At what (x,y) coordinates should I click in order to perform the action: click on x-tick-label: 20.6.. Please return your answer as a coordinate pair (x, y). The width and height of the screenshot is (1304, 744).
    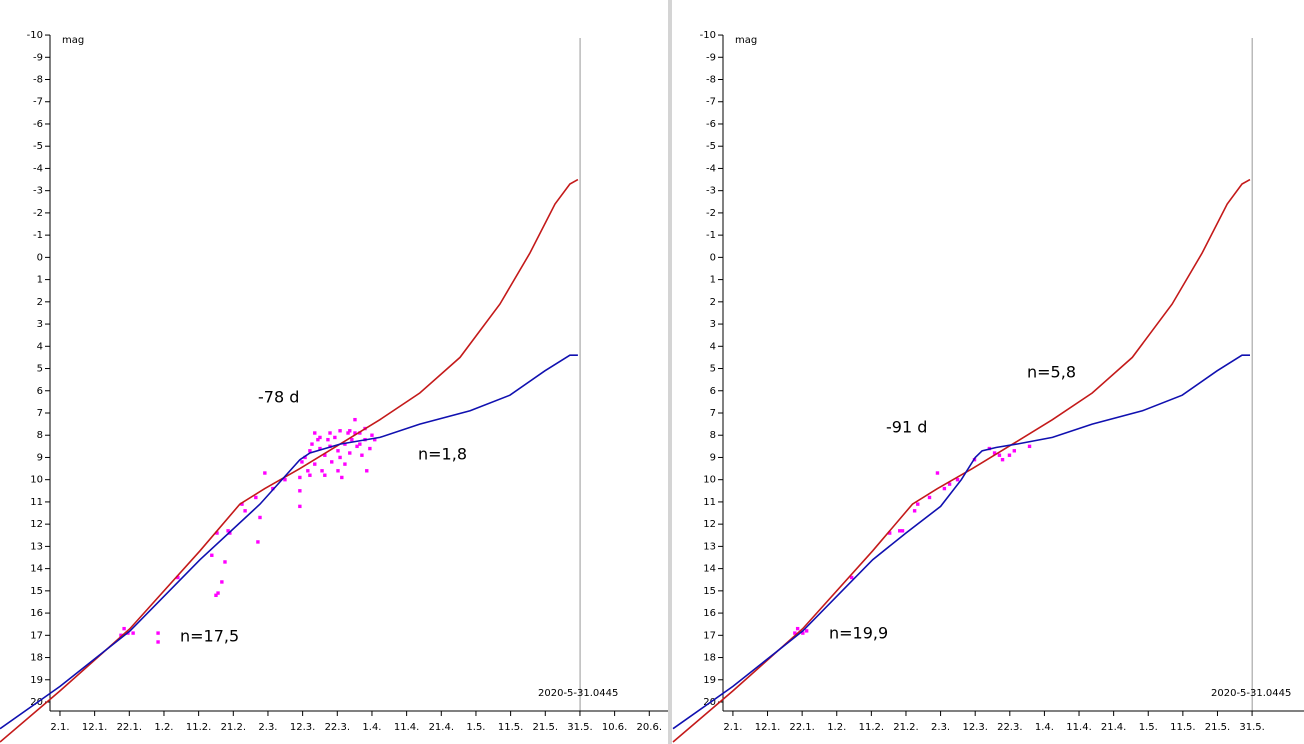
    Looking at the image, I should click on (649, 727).